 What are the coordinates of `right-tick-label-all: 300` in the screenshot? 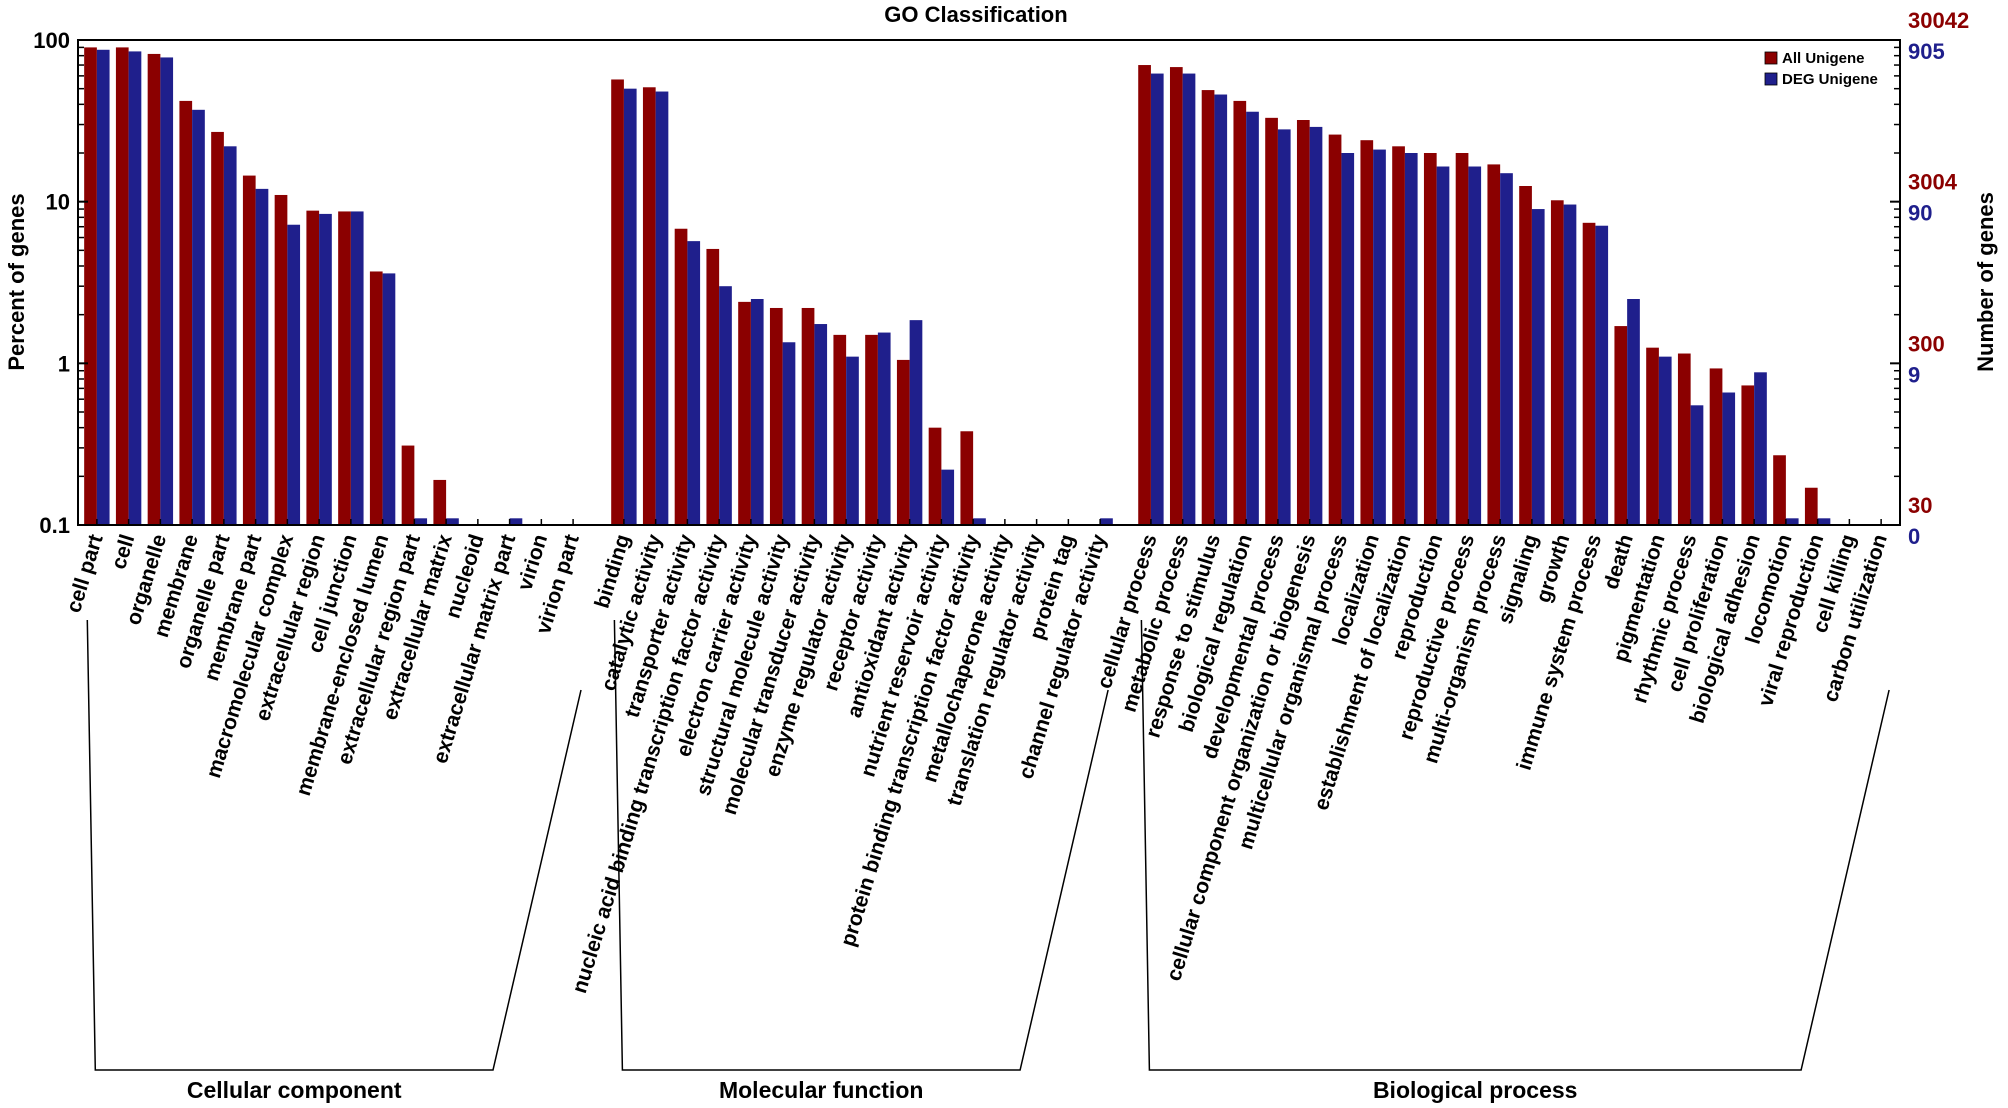 It's located at (1926, 343).